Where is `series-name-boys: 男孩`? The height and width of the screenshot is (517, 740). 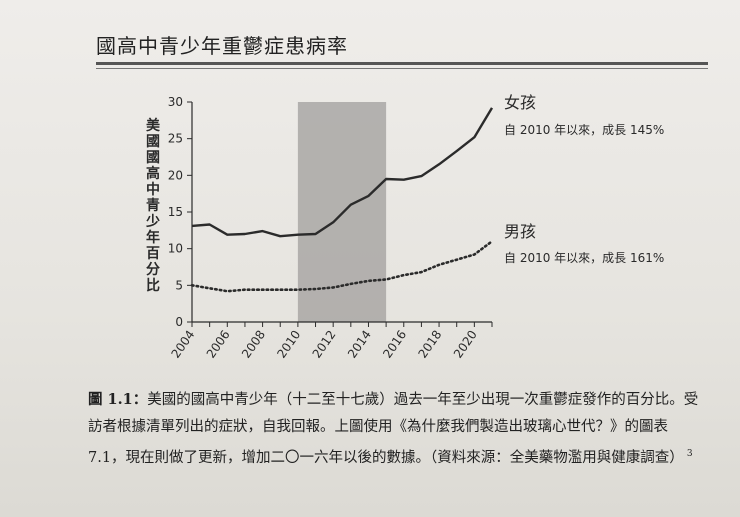
series-name-boys: 男孩 is located at coordinates (520, 231).